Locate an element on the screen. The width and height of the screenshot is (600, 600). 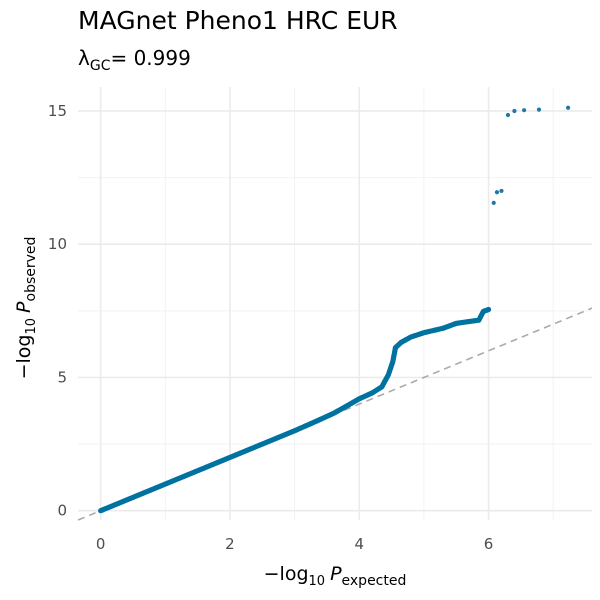
x-axis-prefix: −log is located at coordinates (286, 574).